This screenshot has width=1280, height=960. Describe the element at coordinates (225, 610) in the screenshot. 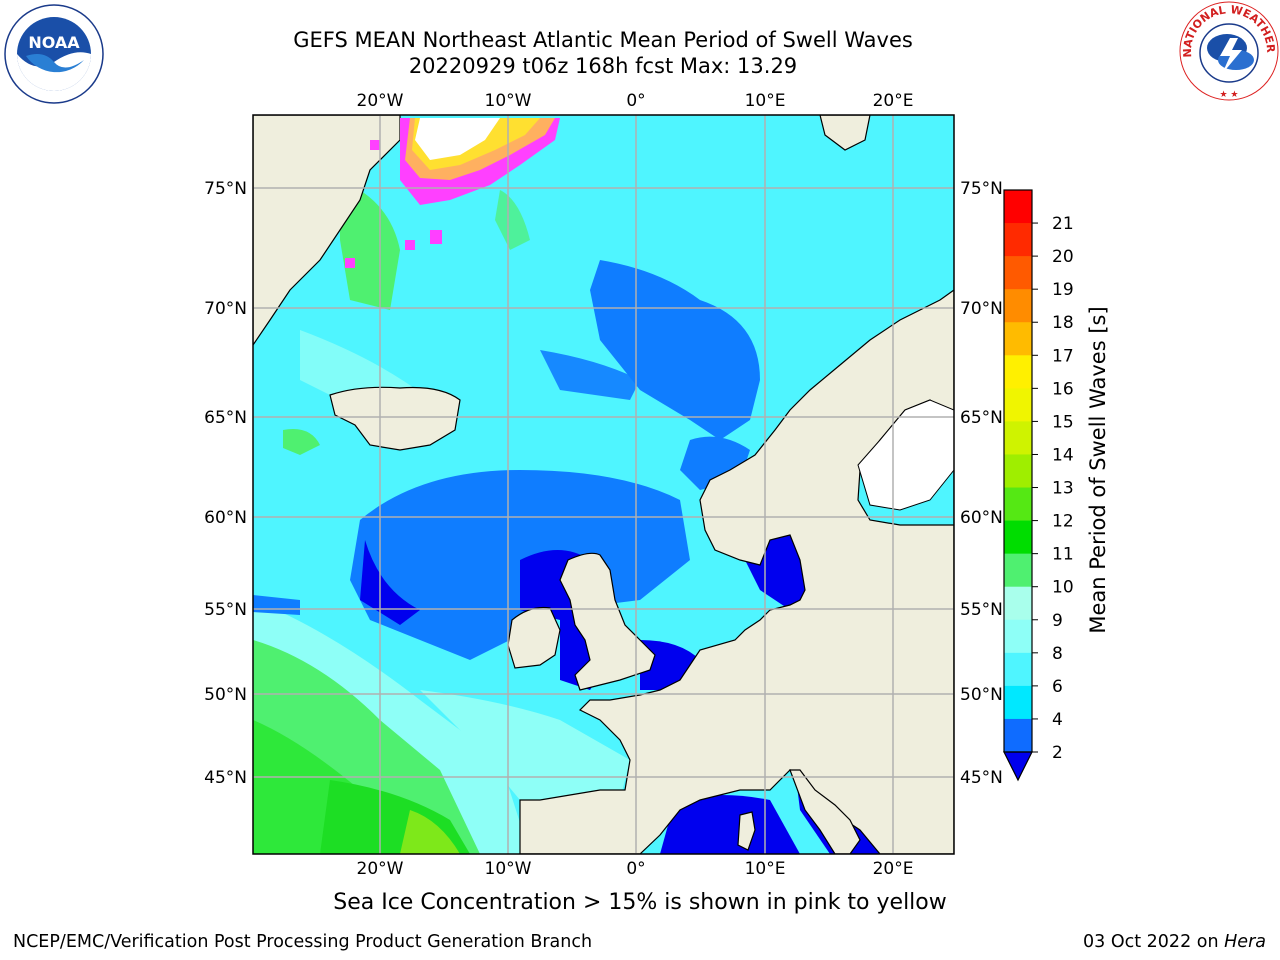

I see `lat-tick-left: 55°N` at that location.